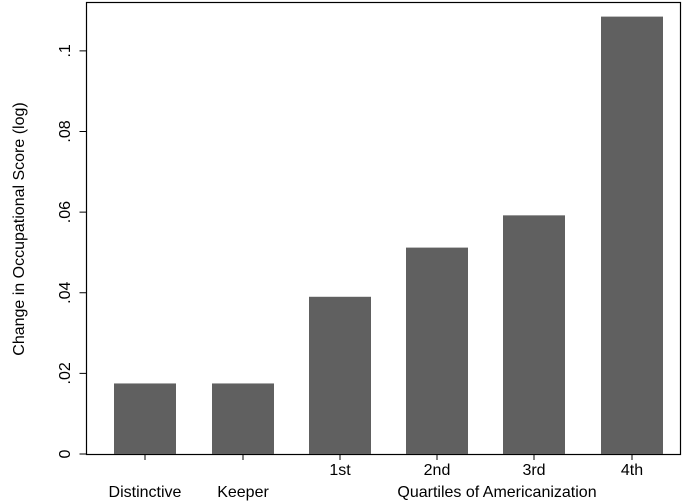  What do you see at coordinates (65, 293) in the screenshot?
I see `y-tick-label: .04` at bounding box center [65, 293].